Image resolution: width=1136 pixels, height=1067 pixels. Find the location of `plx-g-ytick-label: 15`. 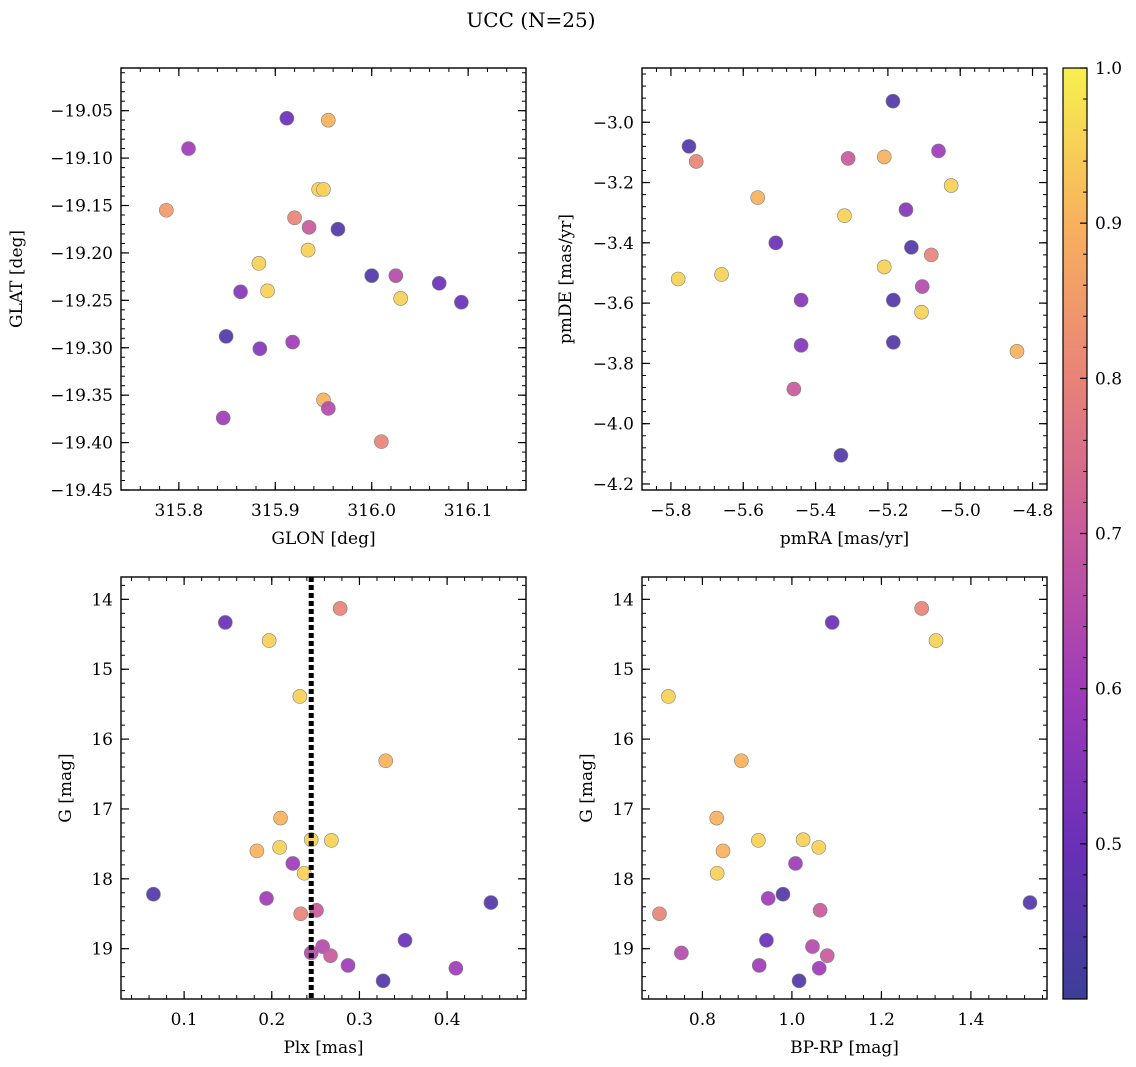

plx-g-ytick-label: 15 is located at coordinates (102, 670).